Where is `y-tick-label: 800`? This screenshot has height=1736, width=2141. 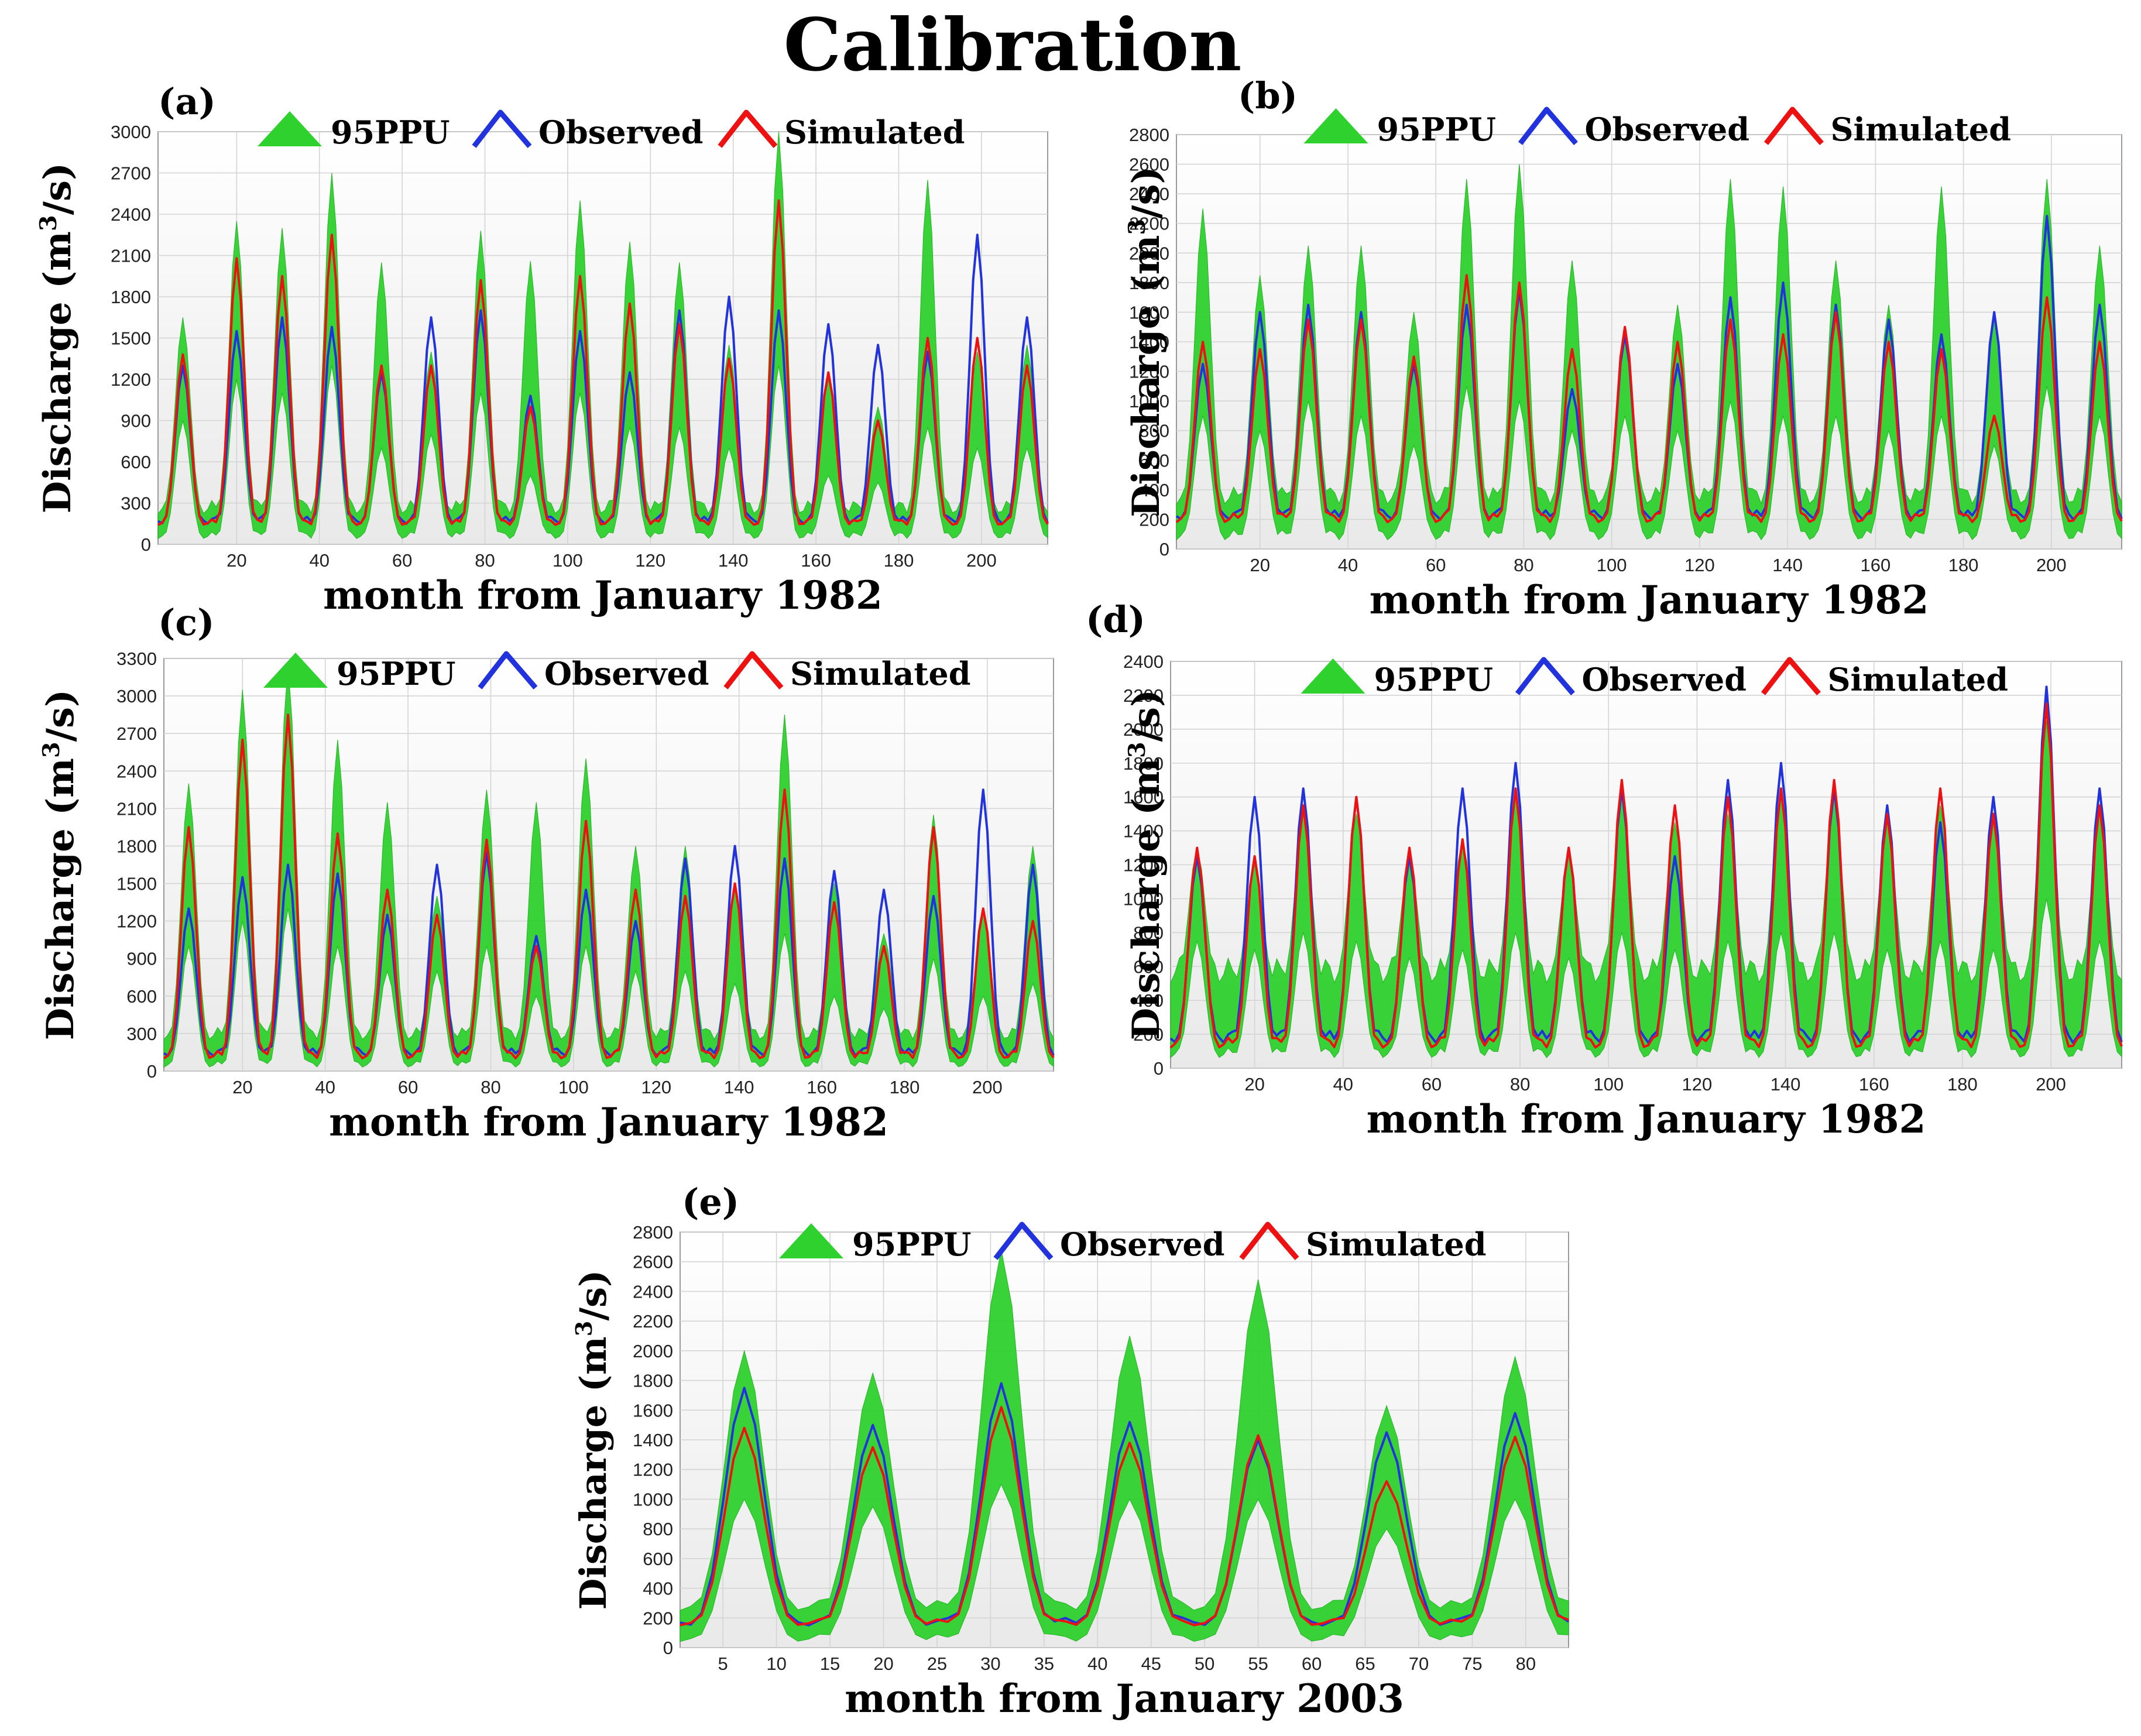
y-tick-label: 800 is located at coordinates (658, 1529).